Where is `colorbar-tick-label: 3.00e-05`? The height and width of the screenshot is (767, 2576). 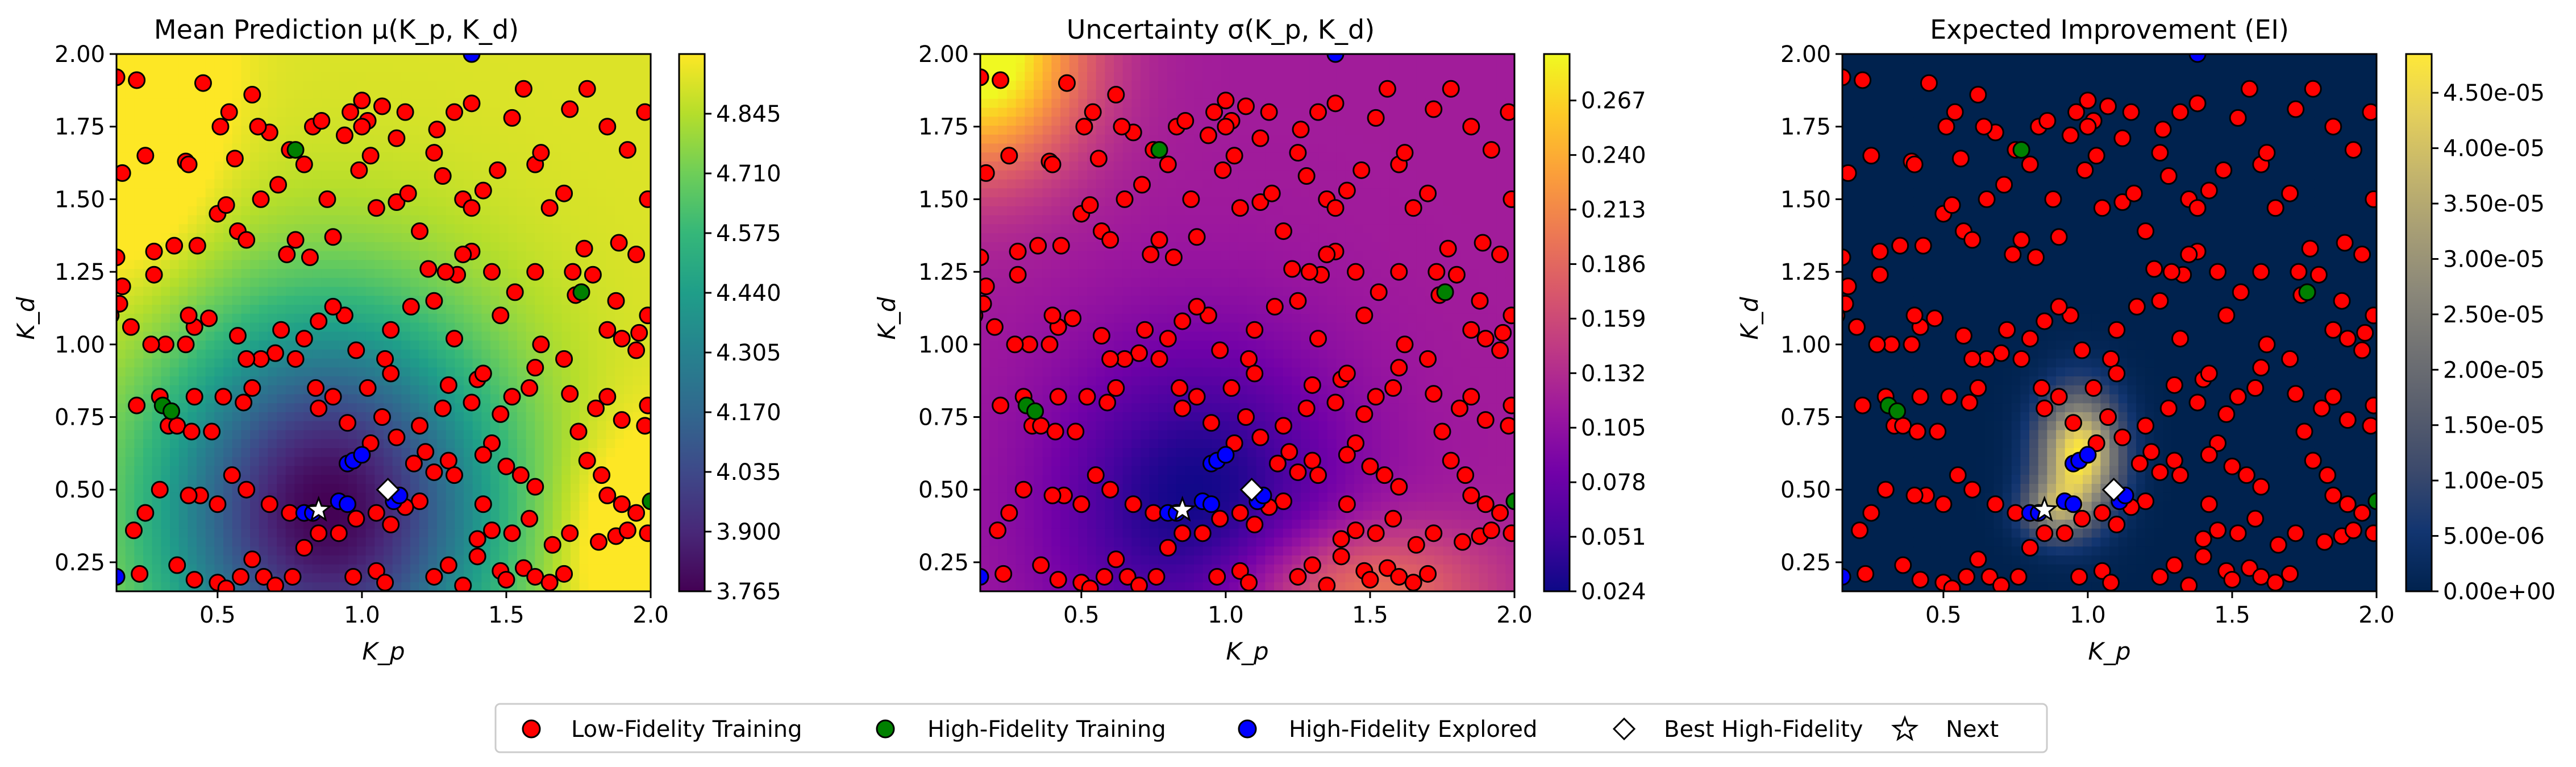 colorbar-tick-label: 3.00e-05 is located at coordinates (2494, 259).